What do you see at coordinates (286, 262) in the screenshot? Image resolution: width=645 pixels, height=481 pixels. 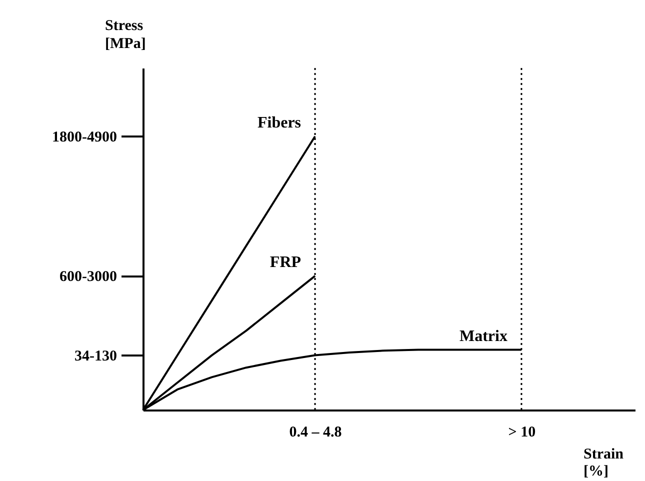 I see `series-label: FRP` at bounding box center [286, 262].